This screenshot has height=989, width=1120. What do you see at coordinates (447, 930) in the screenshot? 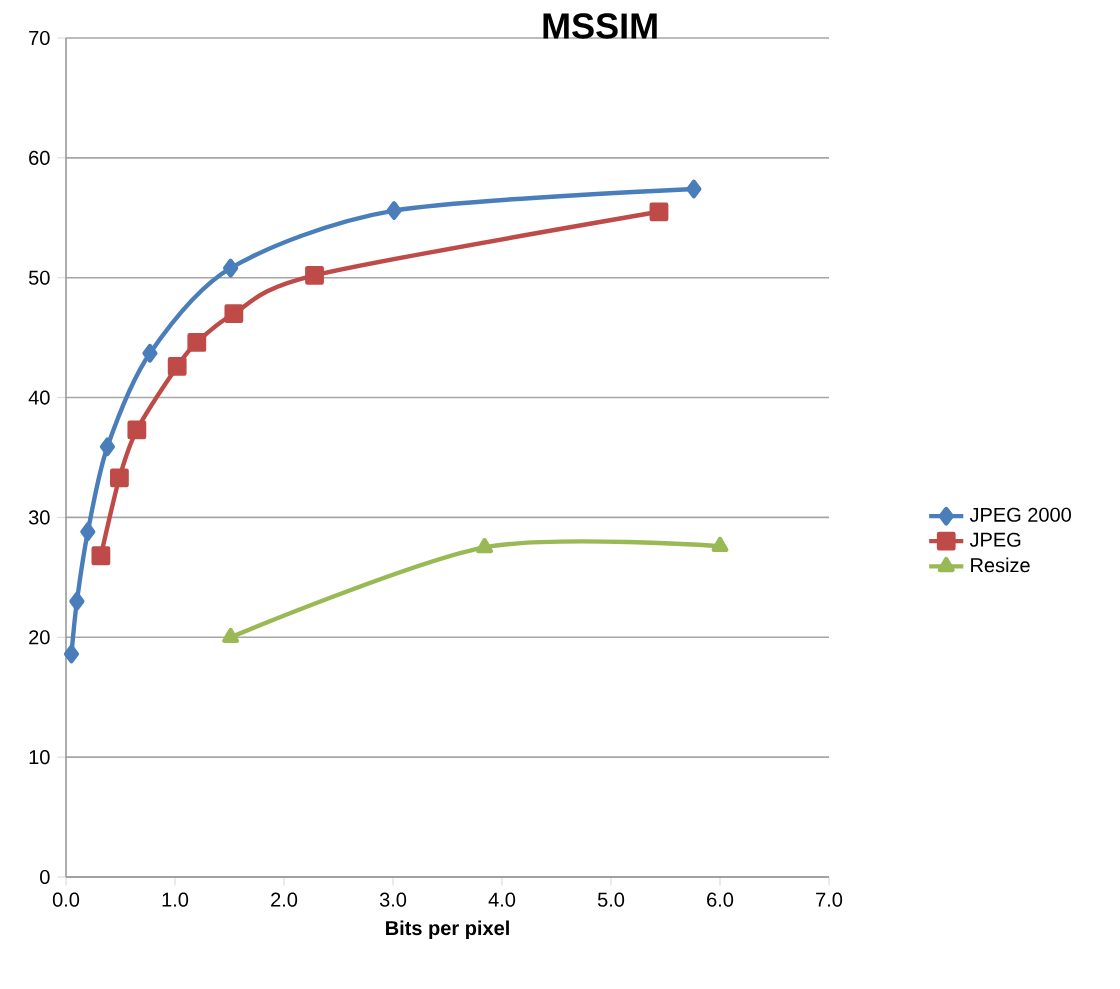
I see `x-axis-title: Bits per pixel` at bounding box center [447, 930].